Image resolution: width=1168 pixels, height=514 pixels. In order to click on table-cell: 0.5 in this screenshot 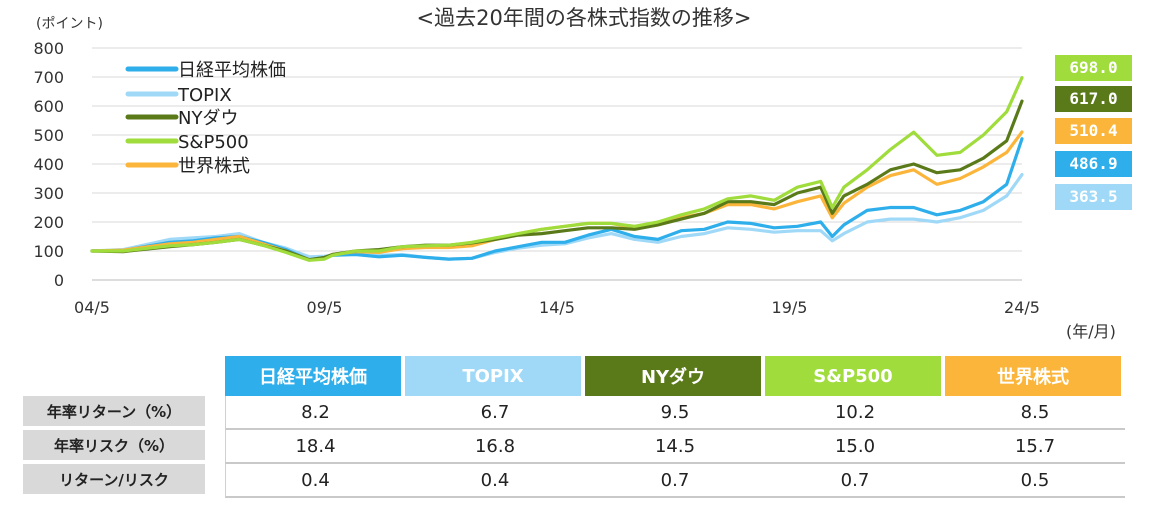, I will do `click(1035, 481)`.